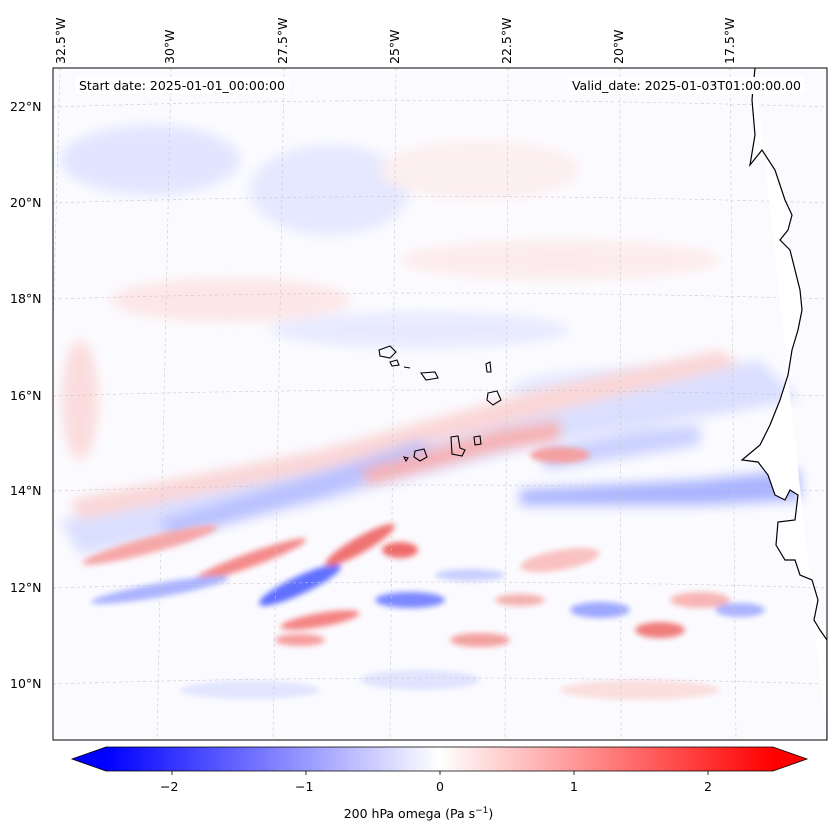 The width and height of the screenshot is (837, 839). Describe the element at coordinates (89, 759) in the screenshot. I see `colorbar-extend-min` at that location.